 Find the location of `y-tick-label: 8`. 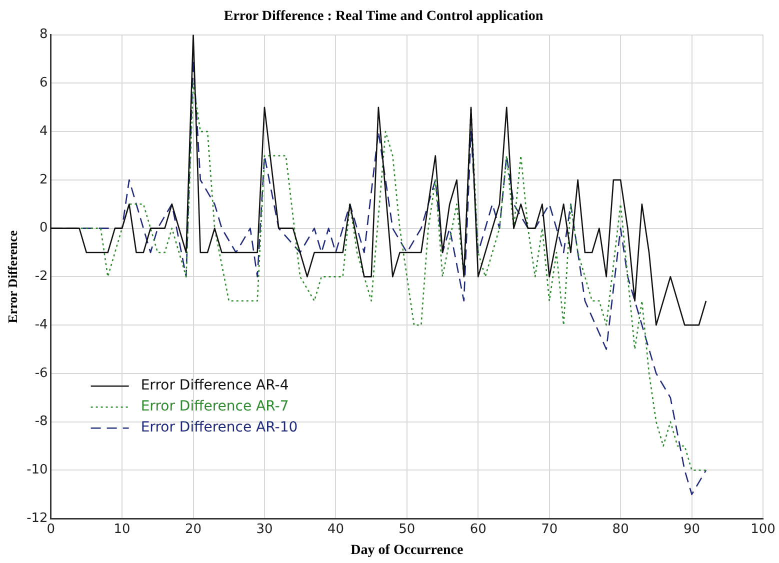

y-tick-label: 8 is located at coordinates (44, 34).